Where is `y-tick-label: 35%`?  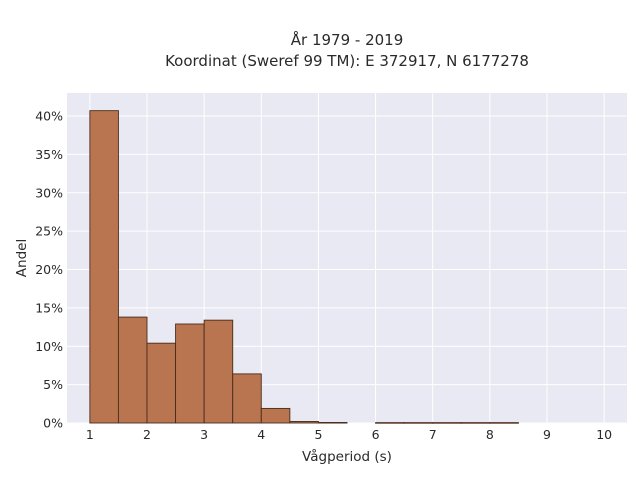
y-tick-label: 35% is located at coordinates (49, 154).